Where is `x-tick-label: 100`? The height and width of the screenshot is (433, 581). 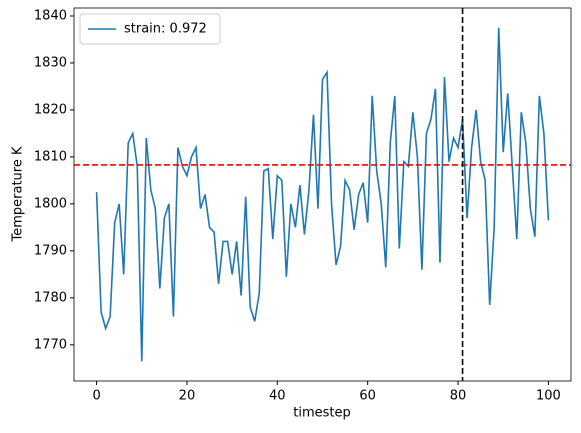
x-tick-label: 100 is located at coordinates (548, 396).